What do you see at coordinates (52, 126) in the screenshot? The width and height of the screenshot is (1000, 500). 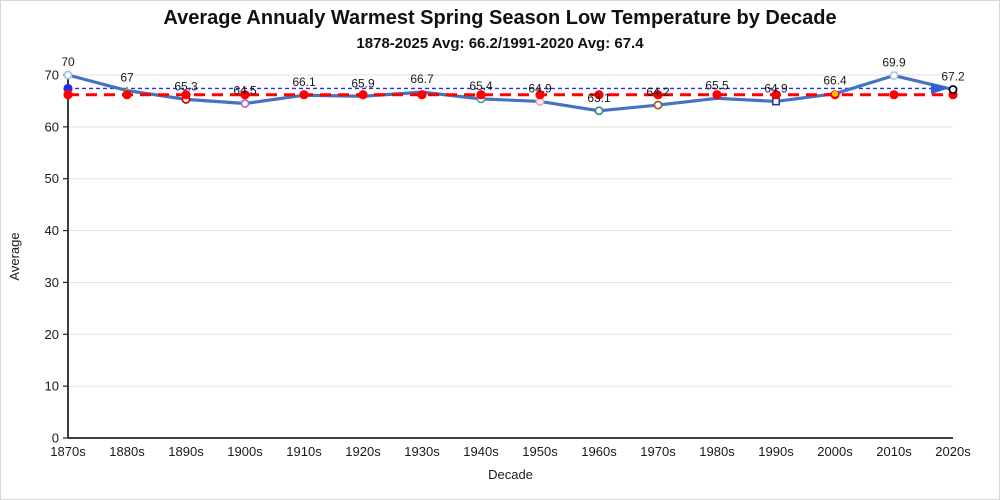 I see `y-tick-label: 60` at bounding box center [52, 126].